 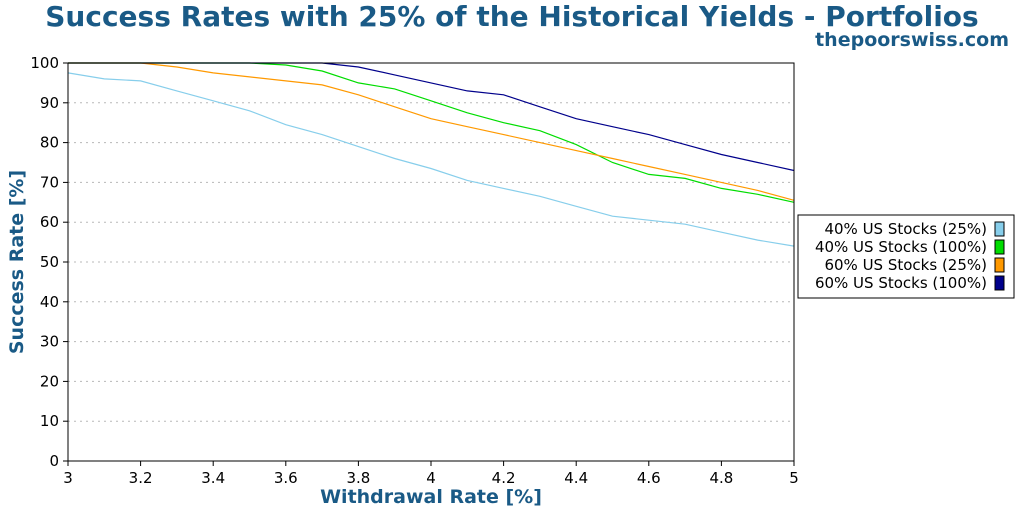 I want to click on y-tick-label: 50, so click(x=49, y=262).